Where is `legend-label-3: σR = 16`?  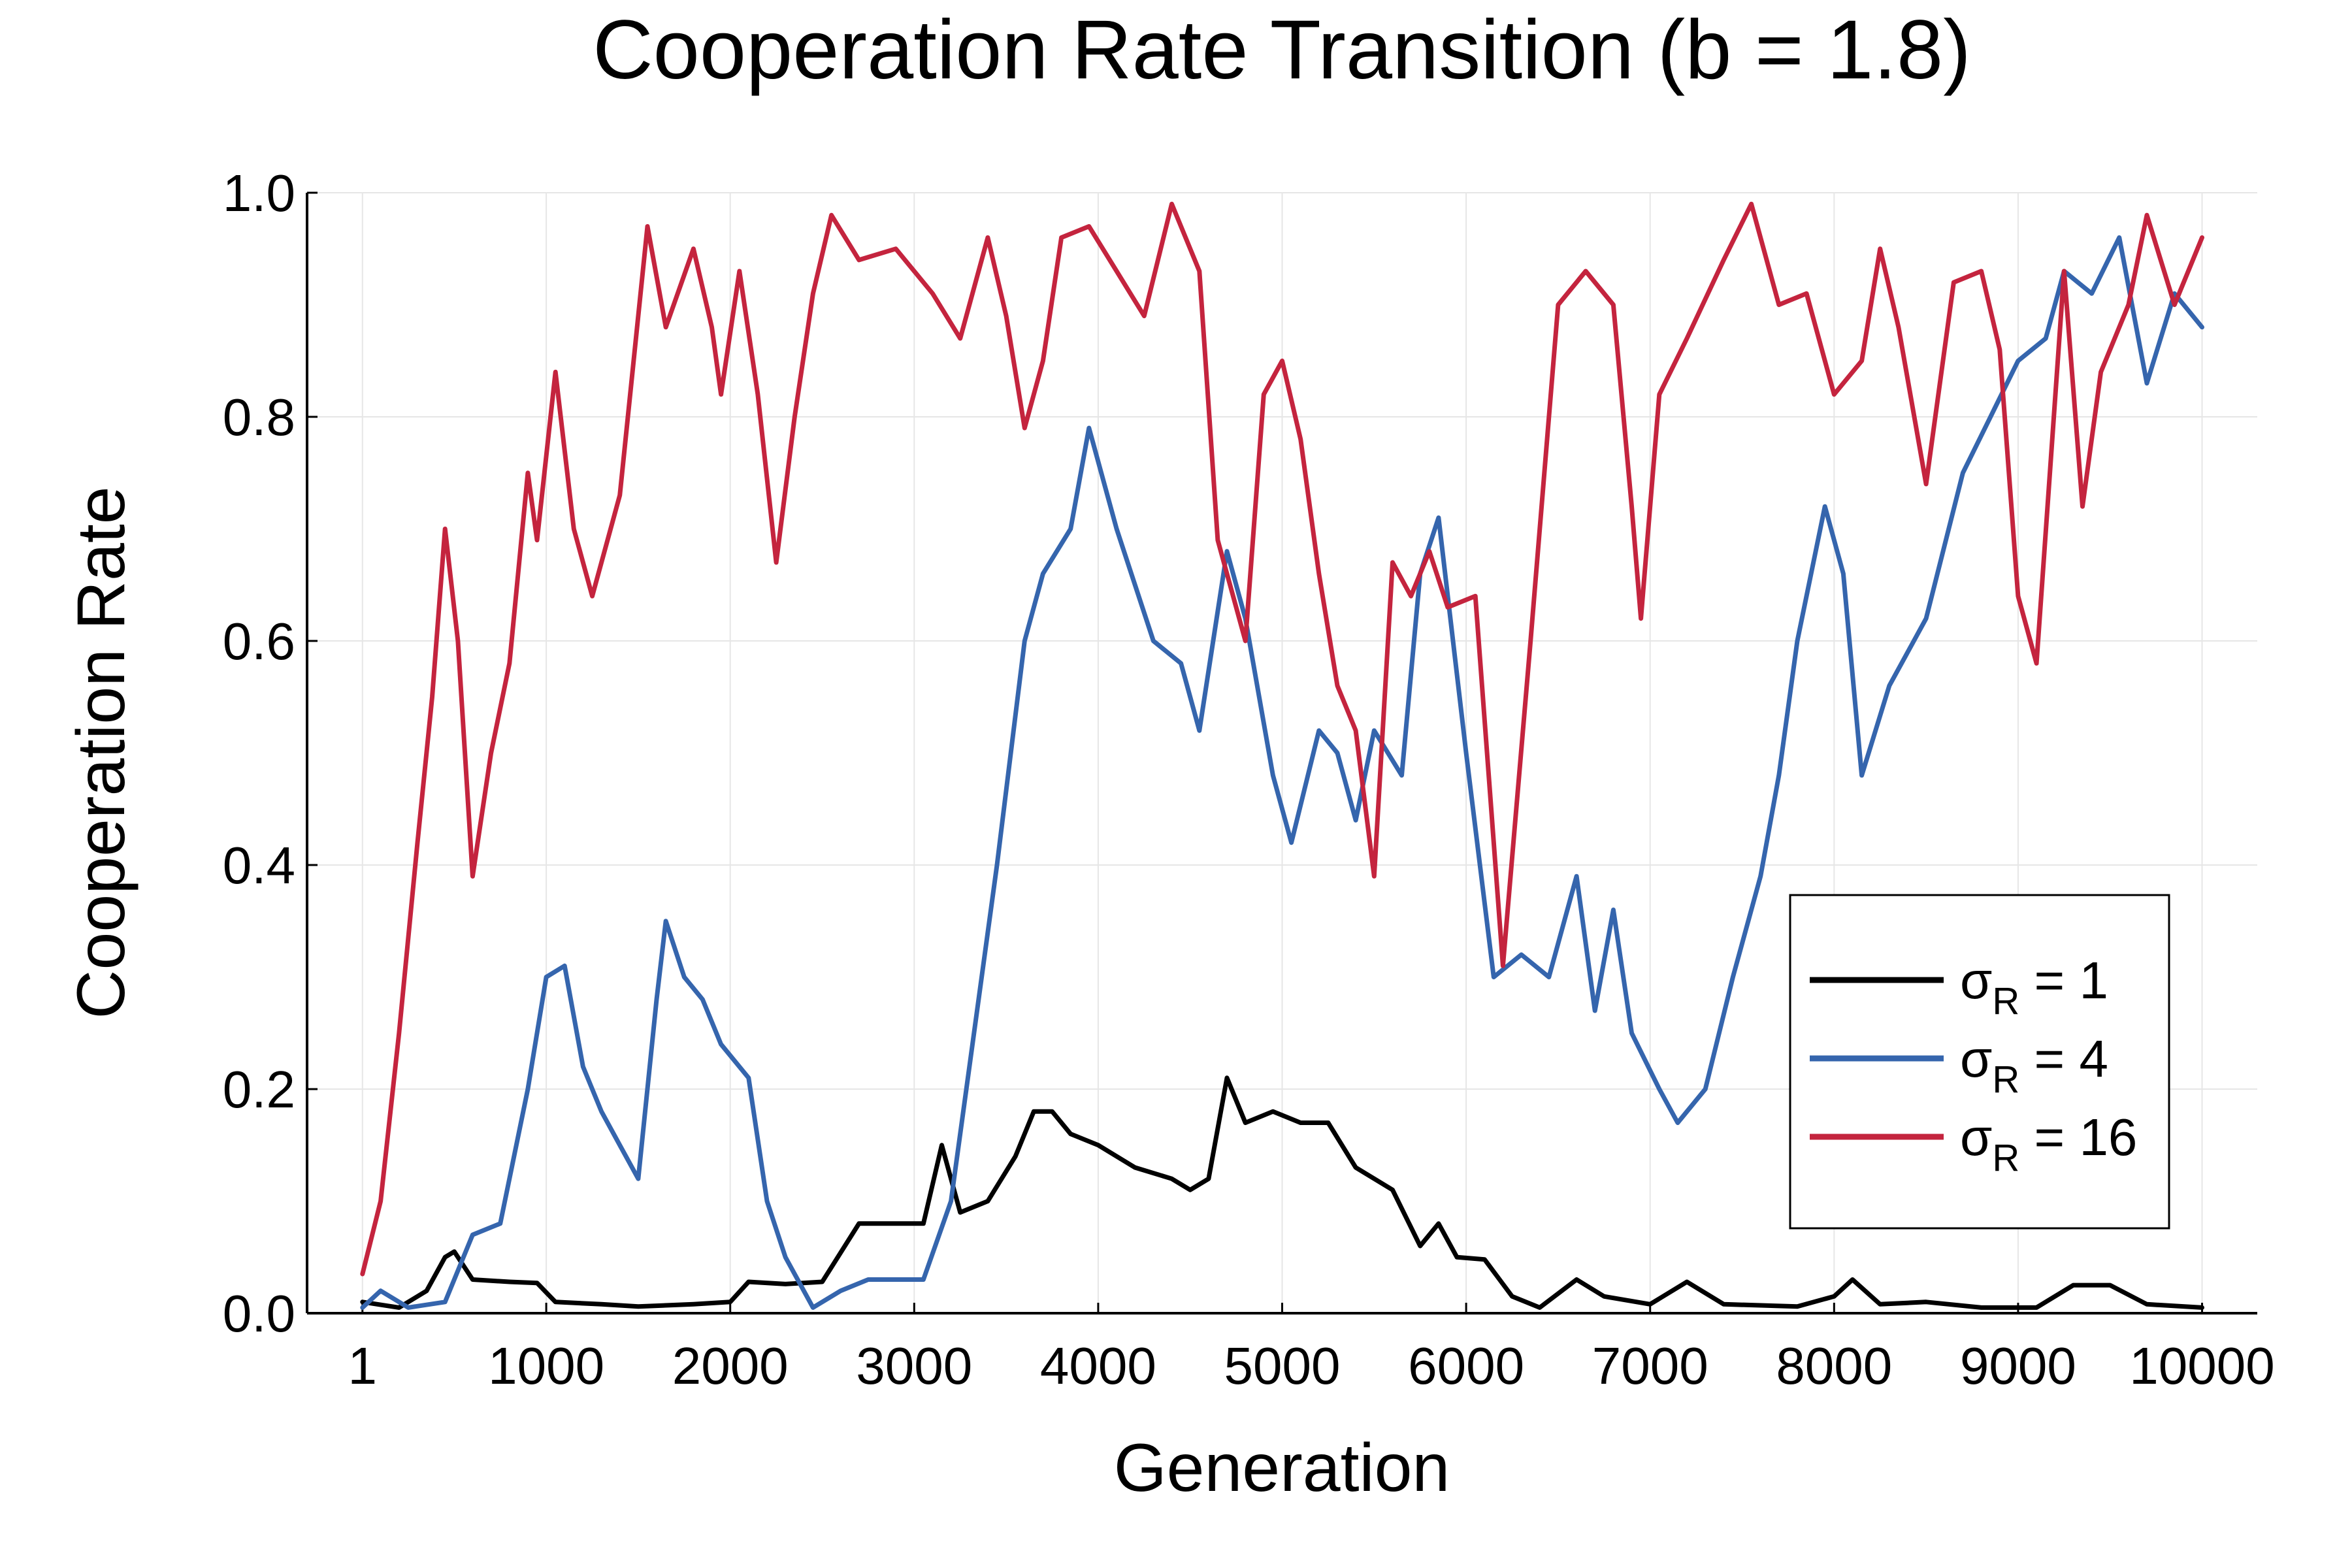
legend-label-3: σR = 16 is located at coordinates (2048, 1143).